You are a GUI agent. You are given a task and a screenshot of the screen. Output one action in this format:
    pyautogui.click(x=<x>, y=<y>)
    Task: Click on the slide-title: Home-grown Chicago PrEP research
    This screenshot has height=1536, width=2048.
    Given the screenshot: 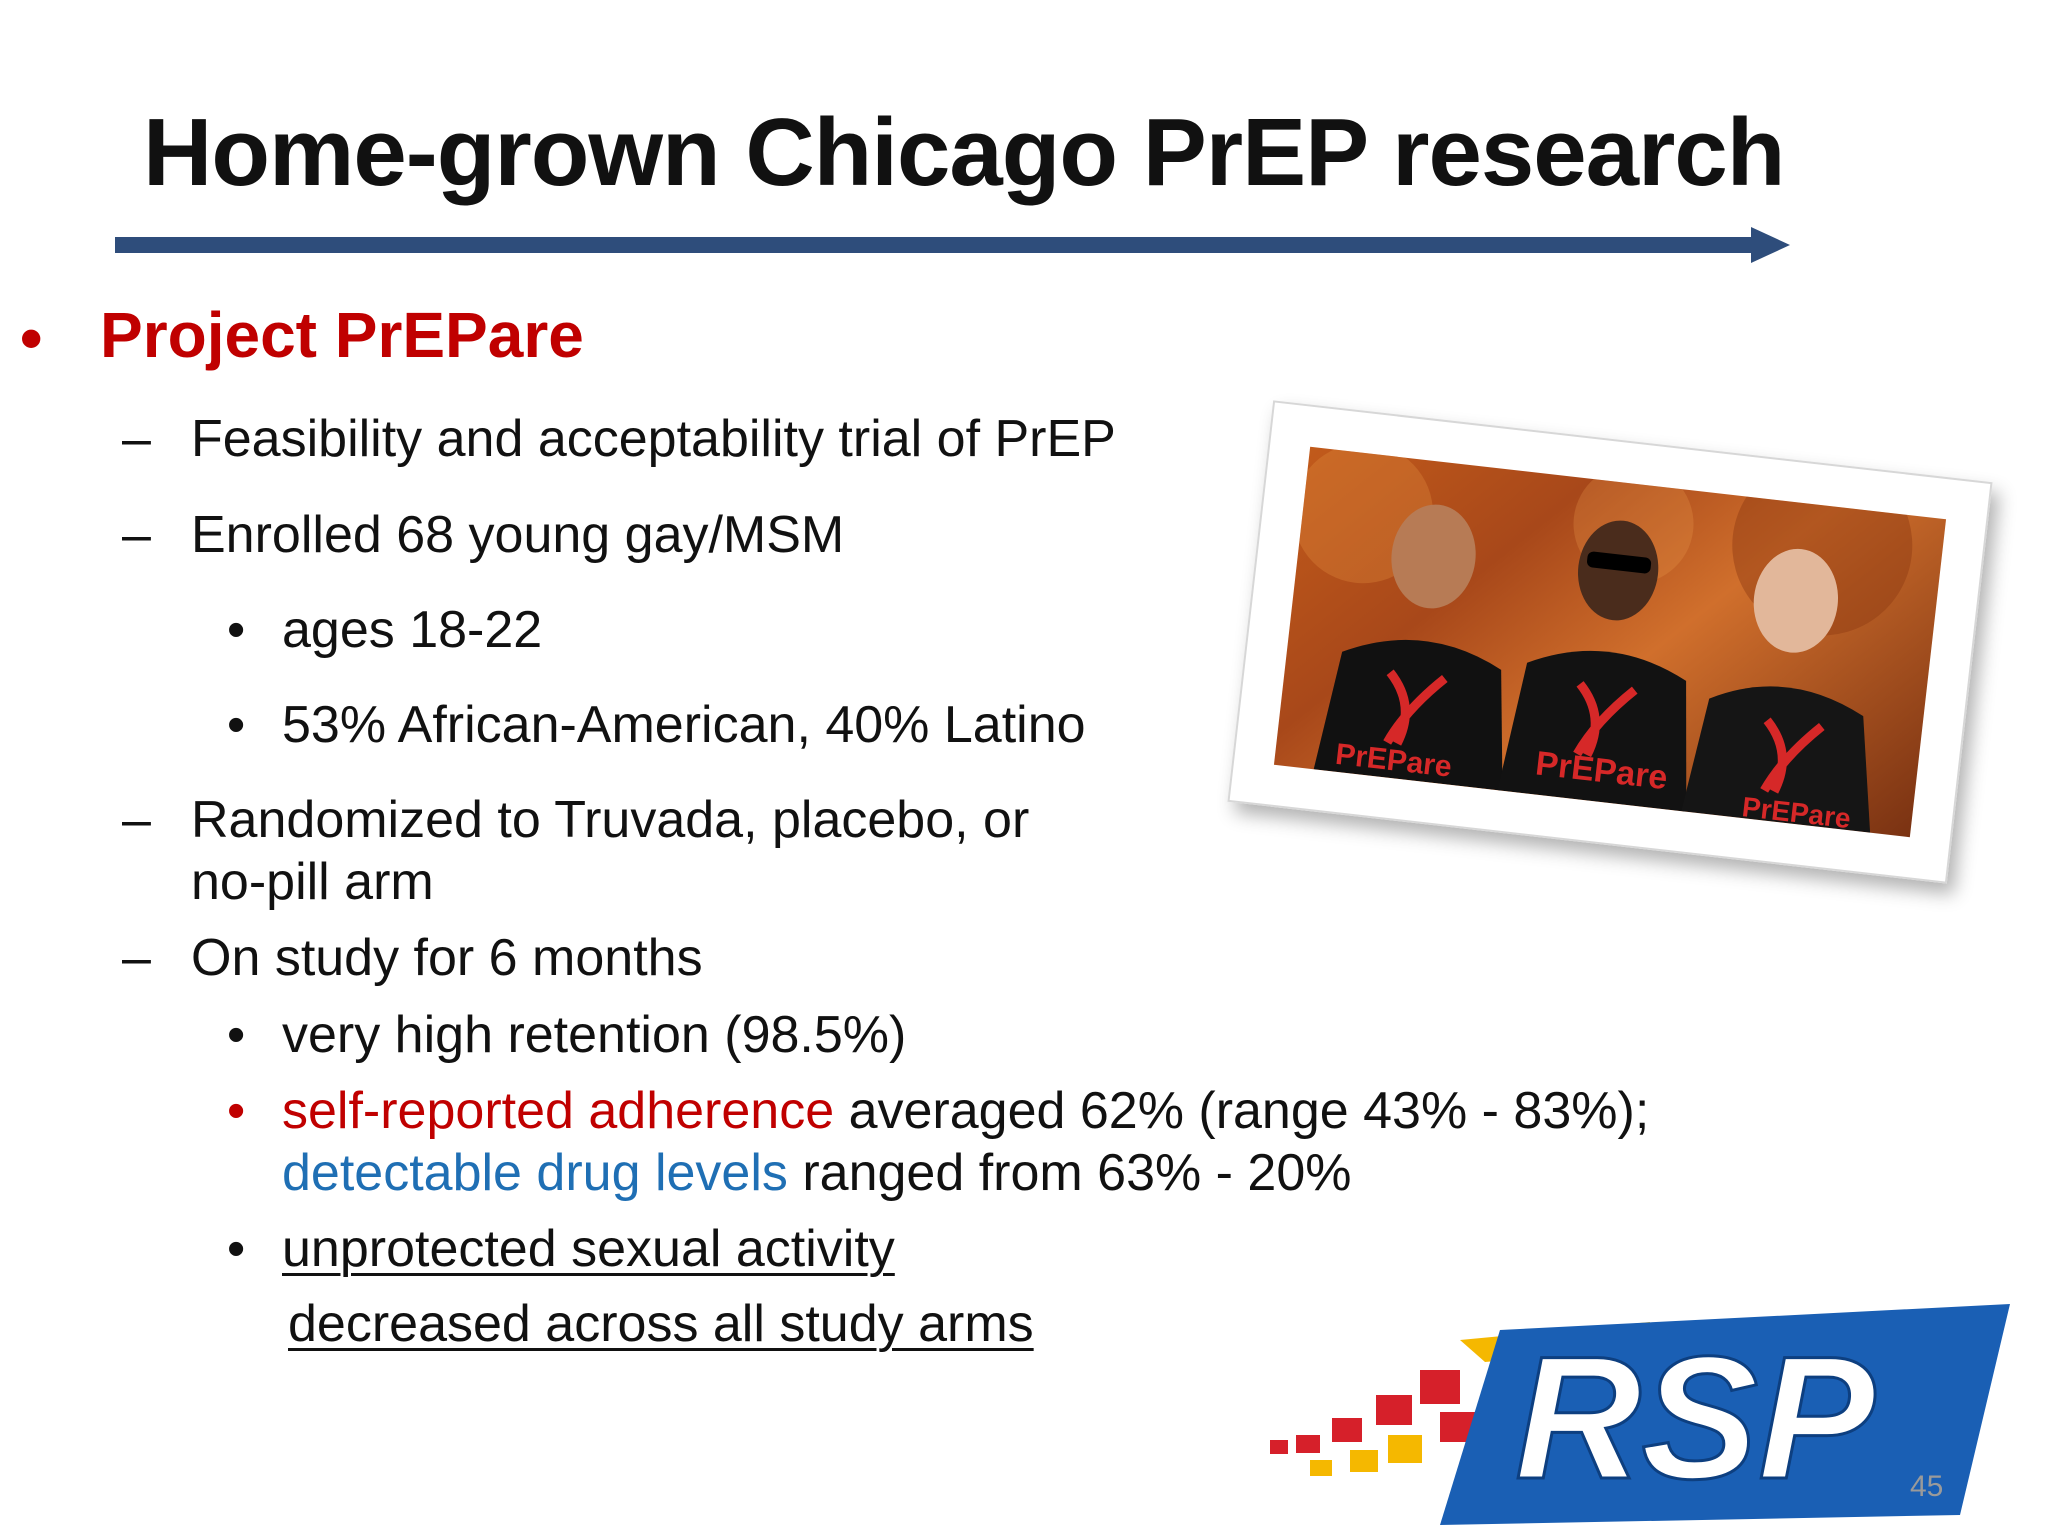 What is the action you would take?
    pyautogui.click(x=964, y=152)
    